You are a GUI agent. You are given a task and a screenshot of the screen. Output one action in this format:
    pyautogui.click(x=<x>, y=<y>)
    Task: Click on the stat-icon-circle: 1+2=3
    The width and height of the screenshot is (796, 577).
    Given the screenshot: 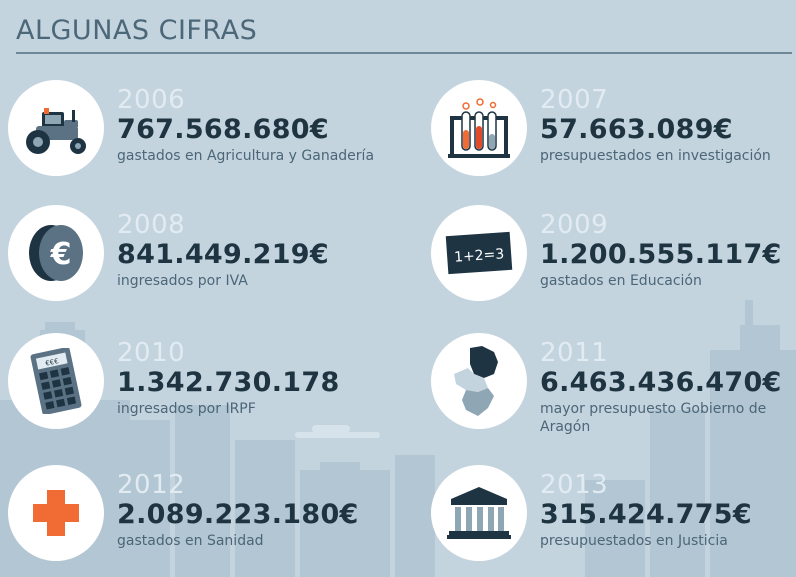 What is the action you would take?
    pyautogui.click(x=479, y=253)
    